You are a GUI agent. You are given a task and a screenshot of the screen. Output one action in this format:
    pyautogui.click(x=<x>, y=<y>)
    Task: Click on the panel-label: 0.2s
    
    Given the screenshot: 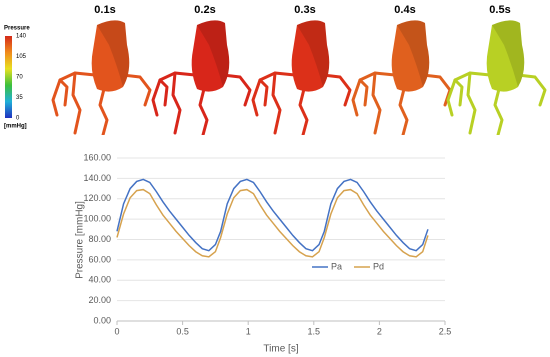 What is the action you would take?
    pyautogui.click(x=204, y=10)
    